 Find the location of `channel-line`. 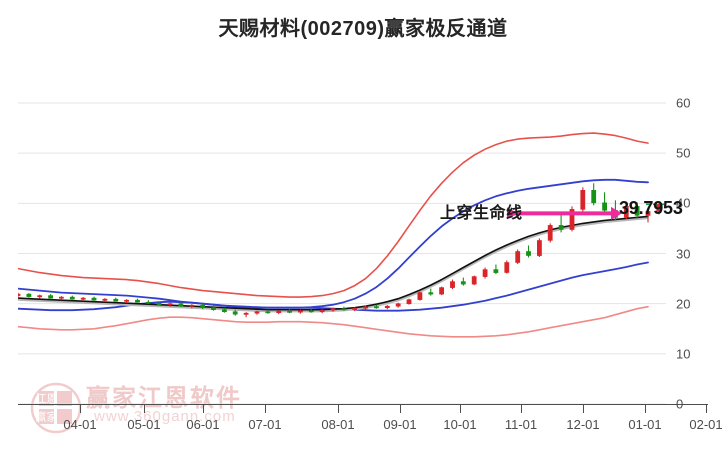

channel-line is located at coordinates (333, 321).